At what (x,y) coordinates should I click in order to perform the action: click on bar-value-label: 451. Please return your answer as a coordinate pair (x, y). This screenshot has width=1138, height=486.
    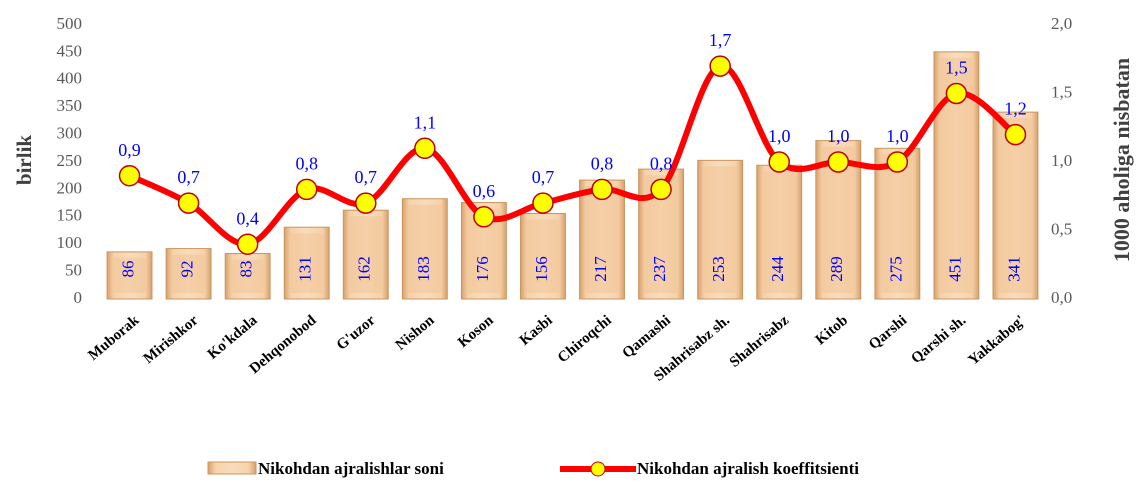
    Looking at the image, I should click on (954, 269).